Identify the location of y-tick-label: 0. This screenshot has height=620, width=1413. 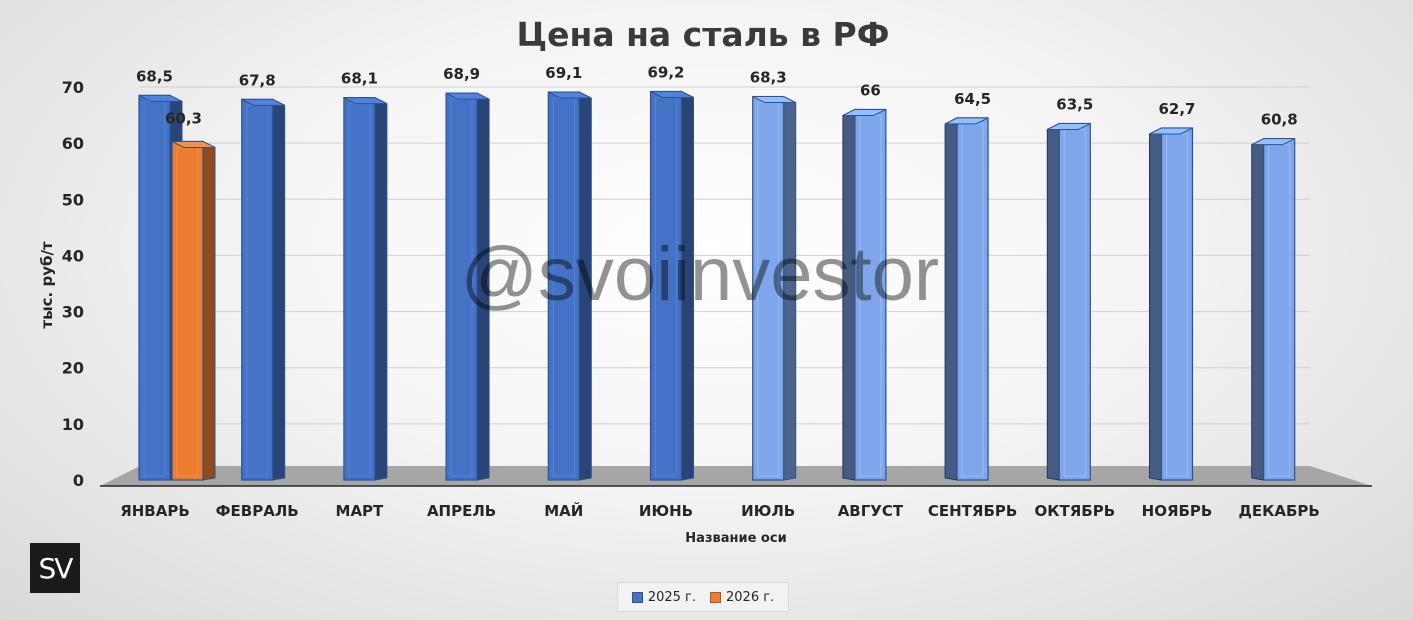
(78, 480).